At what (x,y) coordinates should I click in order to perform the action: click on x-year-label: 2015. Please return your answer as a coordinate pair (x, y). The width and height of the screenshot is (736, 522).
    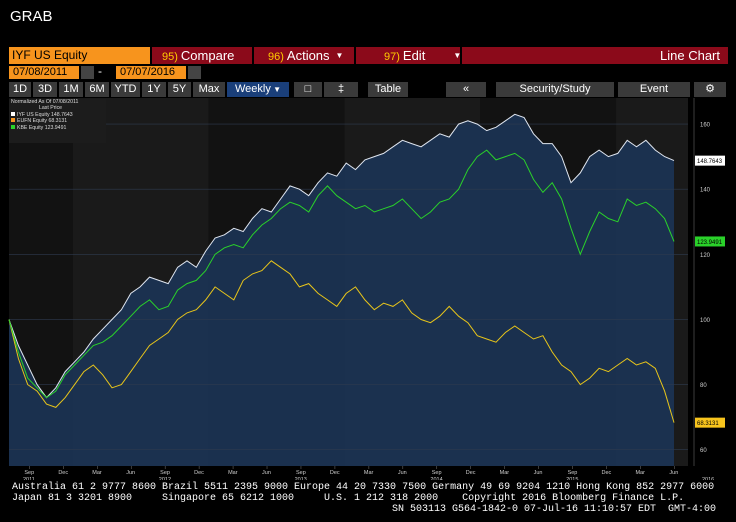
    Looking at the image, I should click on (572, 478).